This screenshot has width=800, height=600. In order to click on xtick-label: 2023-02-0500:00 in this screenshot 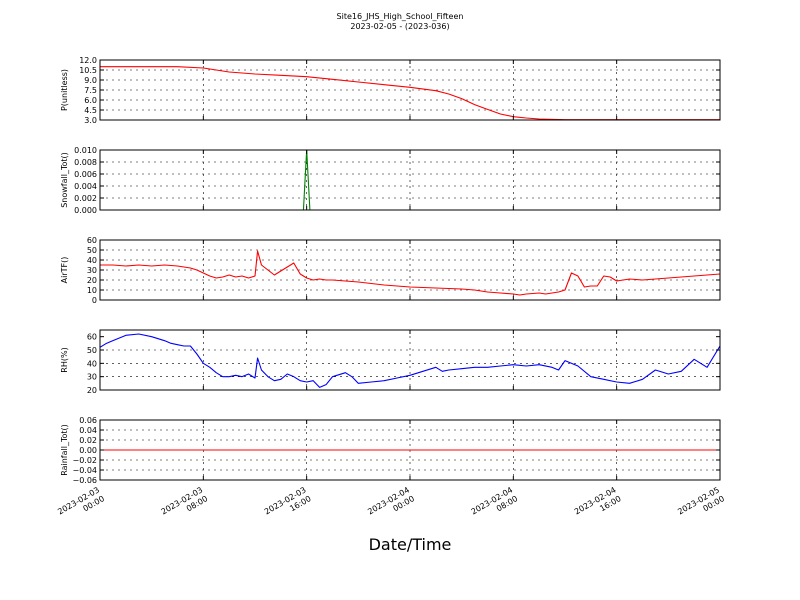, I will do `click(701, 505)`.